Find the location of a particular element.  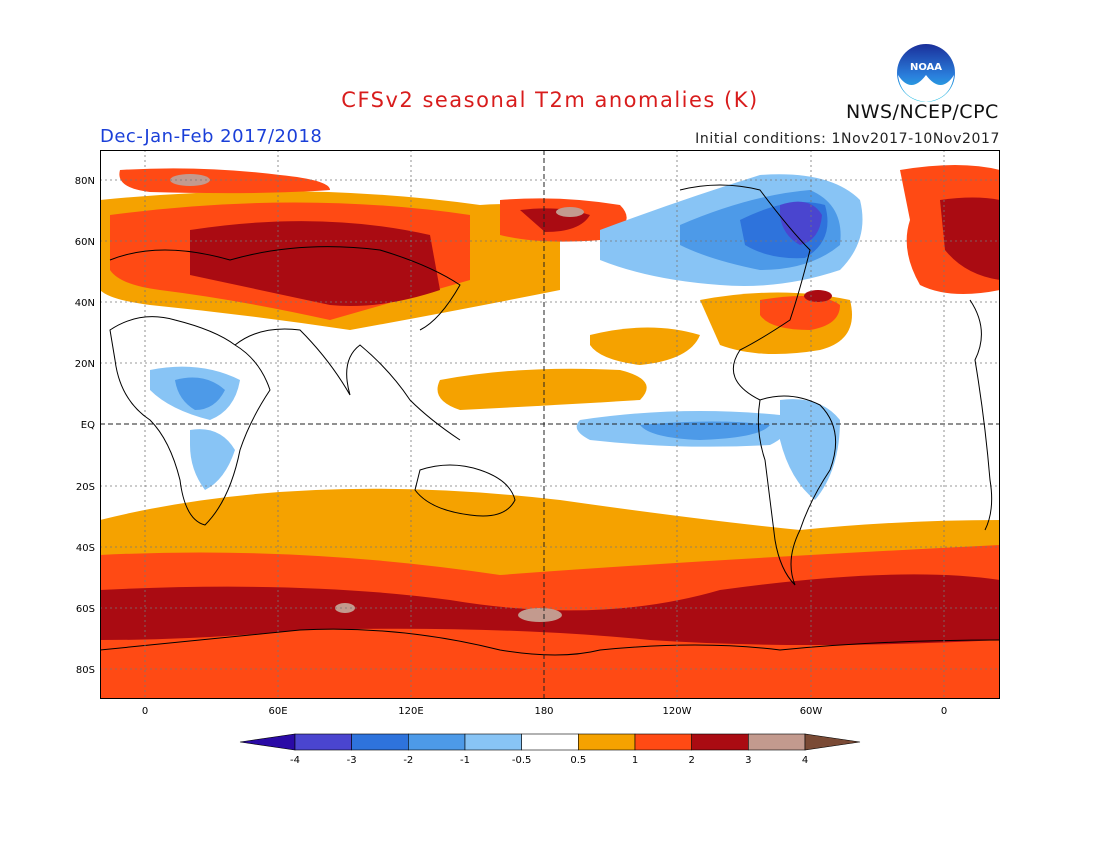

legend-tick-label: 1 is located at coordinates (635, 760).